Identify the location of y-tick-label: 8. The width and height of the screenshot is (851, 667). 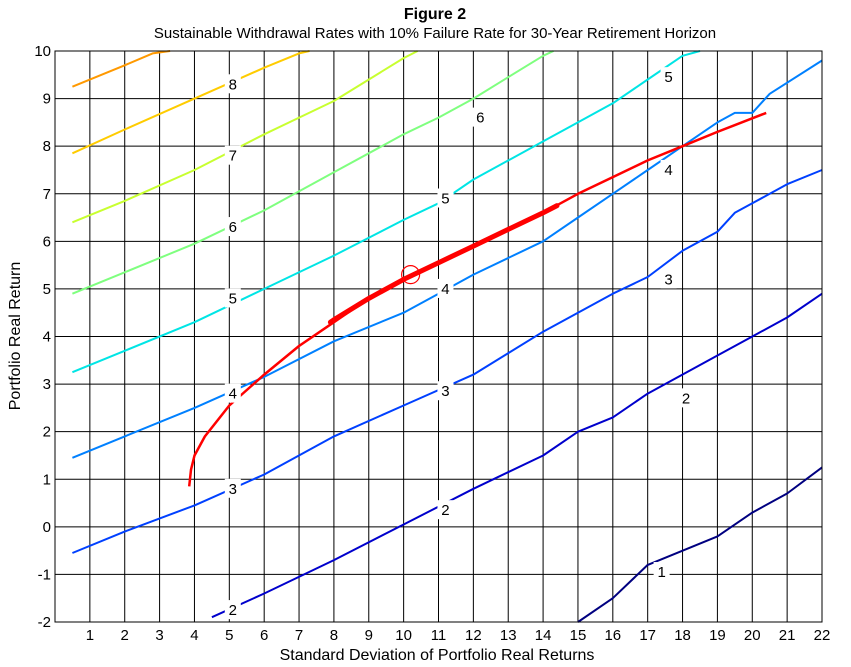
(47, 146).